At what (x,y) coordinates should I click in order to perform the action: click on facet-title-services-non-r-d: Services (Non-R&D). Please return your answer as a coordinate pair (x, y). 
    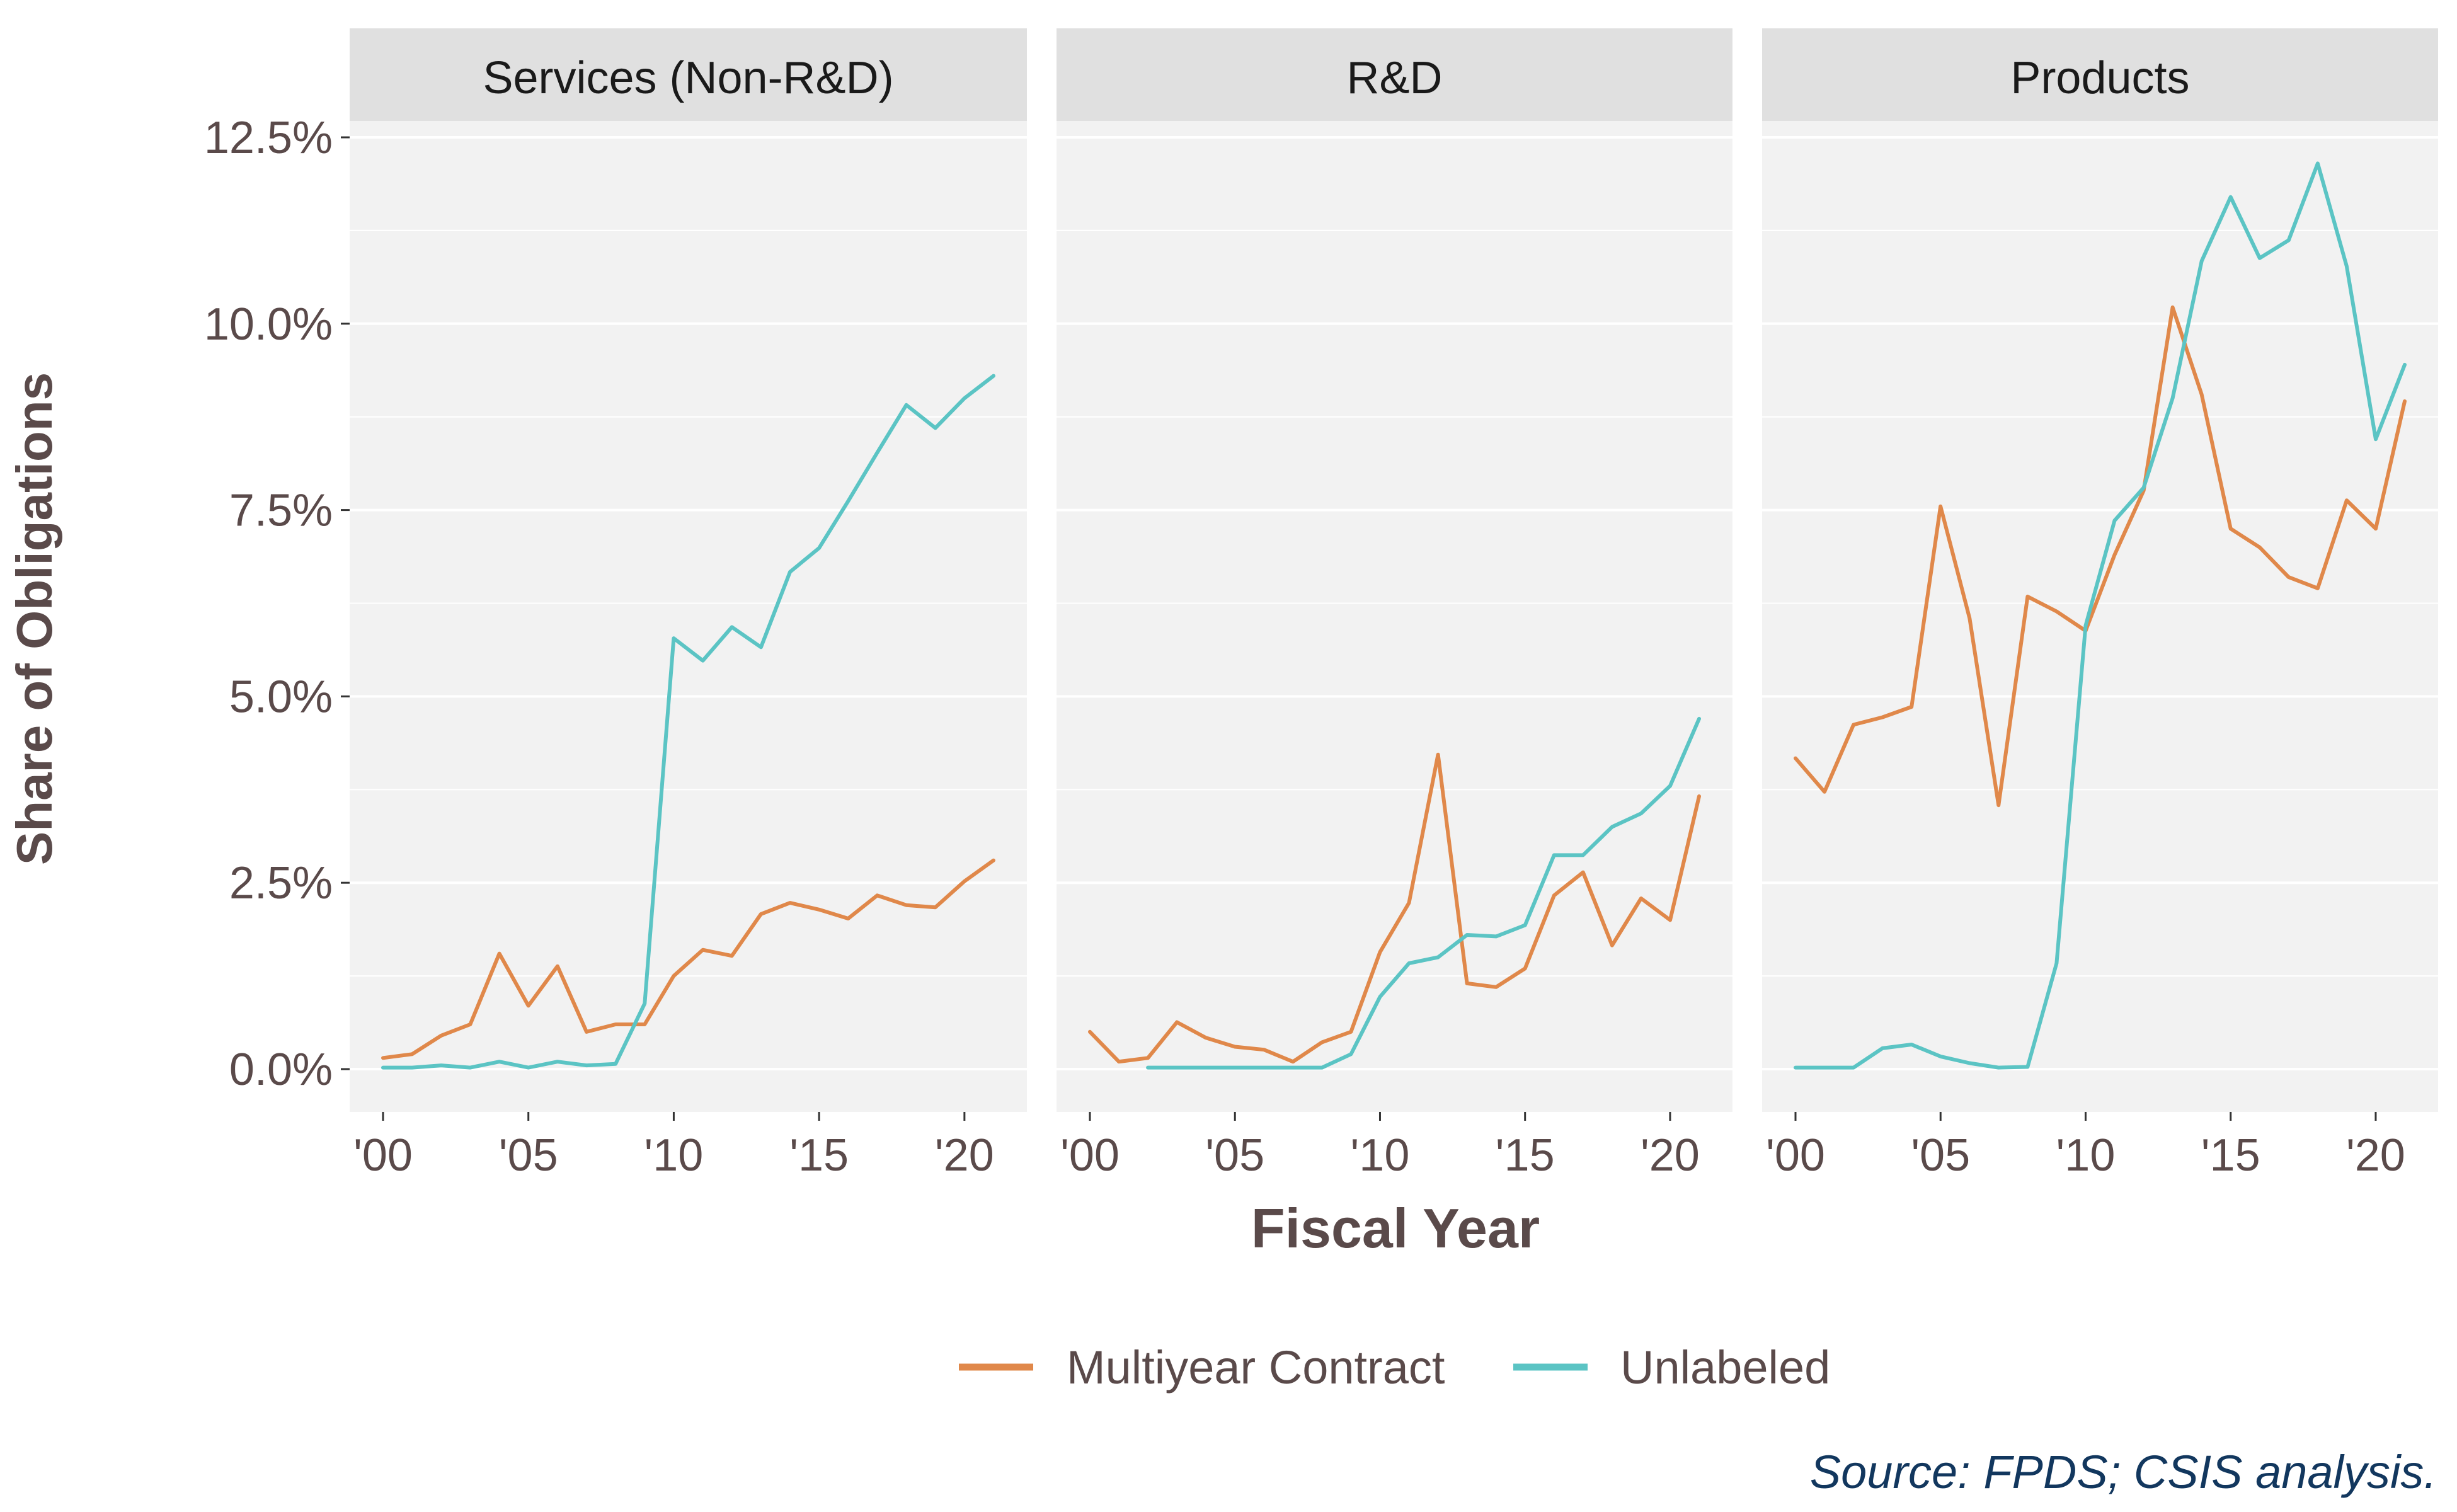
    Looking at the image, I should click on (688, 78).